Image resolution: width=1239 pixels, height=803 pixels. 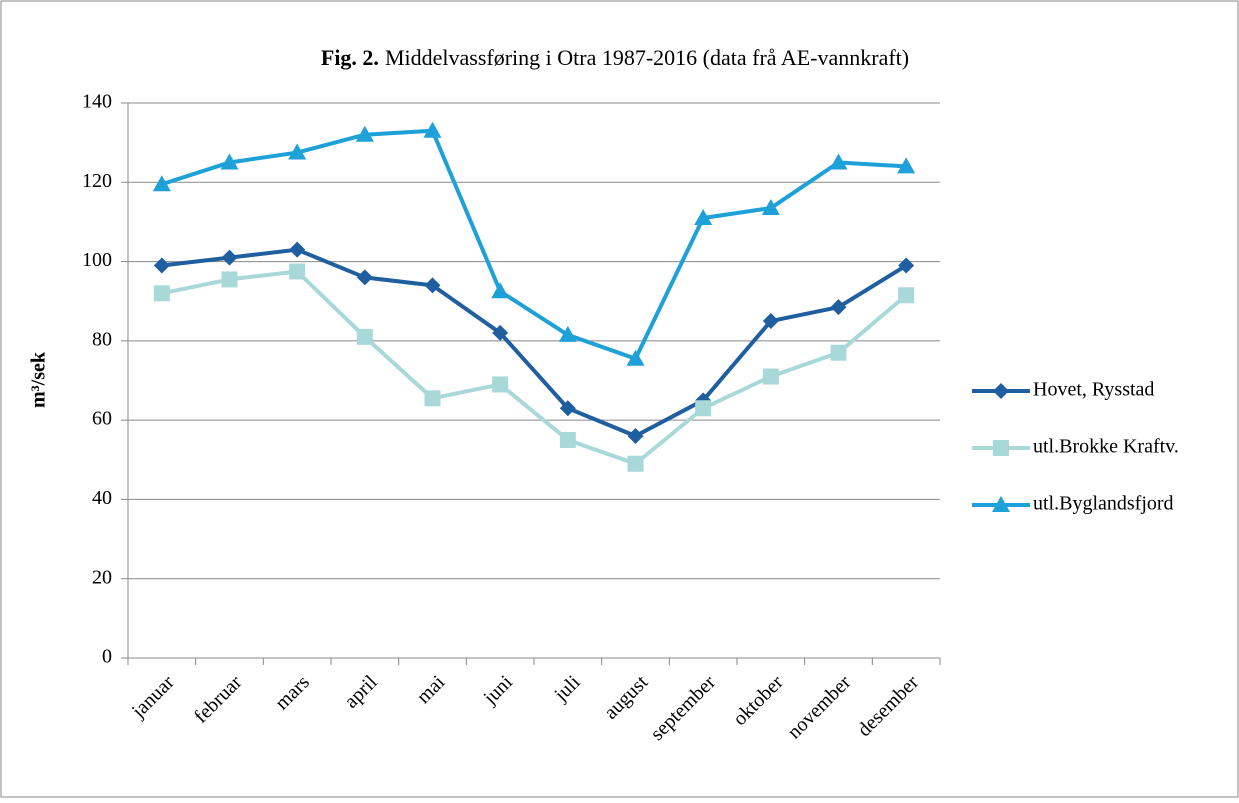 I want to click on y-tick-label: 80, so click(x=102, y=339).